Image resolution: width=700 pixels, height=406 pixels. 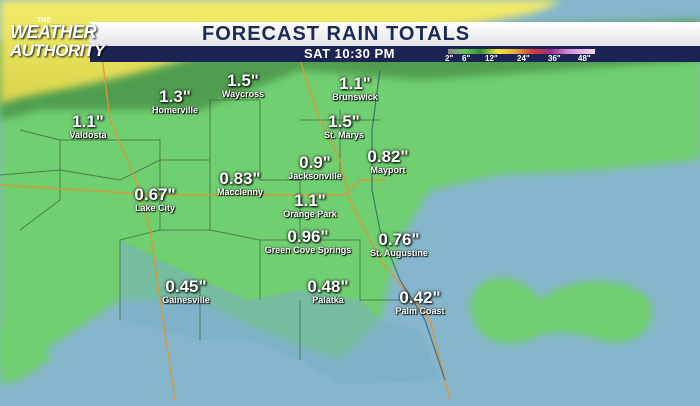 What do you see at coordinates (355, 97) in the screenshot?
I see `city-name: Brunswick` at bounding box center [355, 97].